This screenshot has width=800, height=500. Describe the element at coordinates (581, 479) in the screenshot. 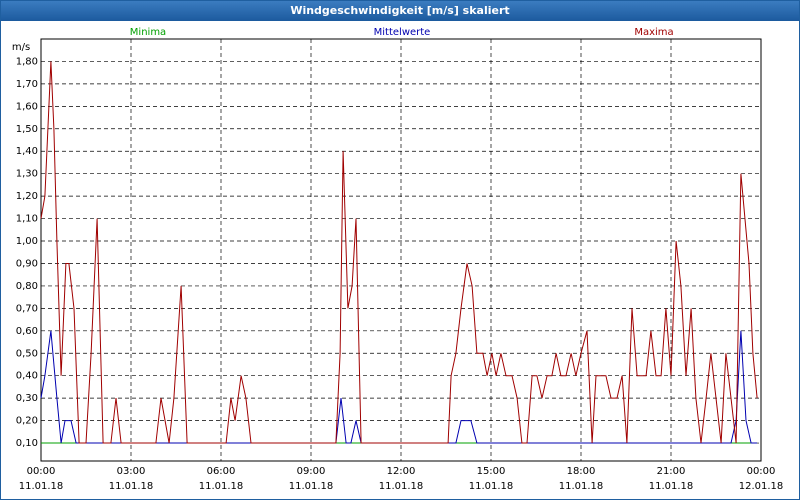

I see `x-tick-label: 18:00 11.01.18` at that location.